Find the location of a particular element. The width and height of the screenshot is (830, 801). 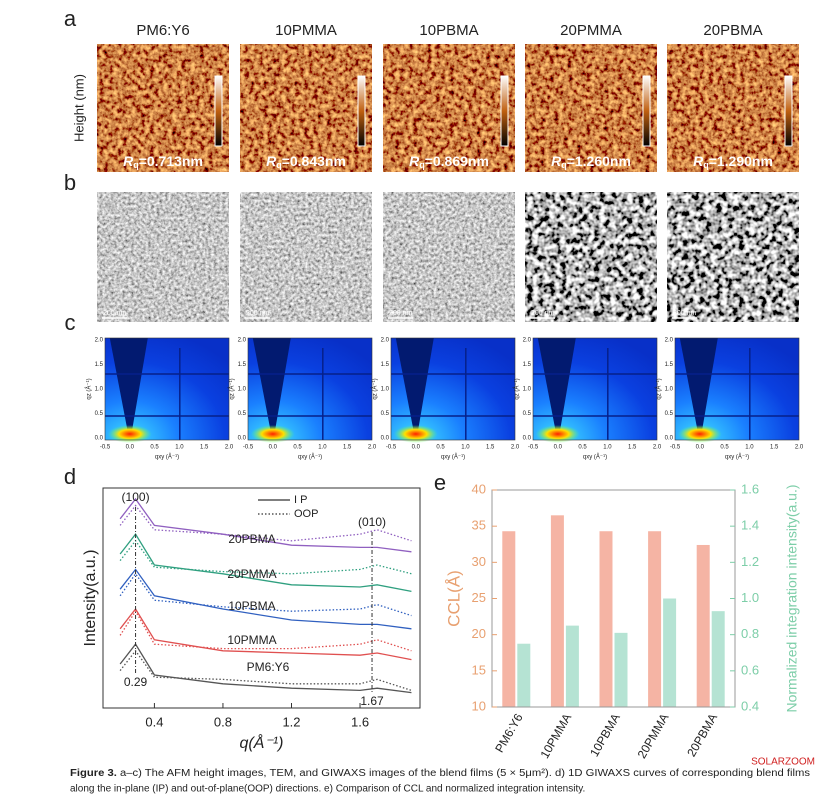

peak-position: 1.67 is located at coordinates (372, 701).